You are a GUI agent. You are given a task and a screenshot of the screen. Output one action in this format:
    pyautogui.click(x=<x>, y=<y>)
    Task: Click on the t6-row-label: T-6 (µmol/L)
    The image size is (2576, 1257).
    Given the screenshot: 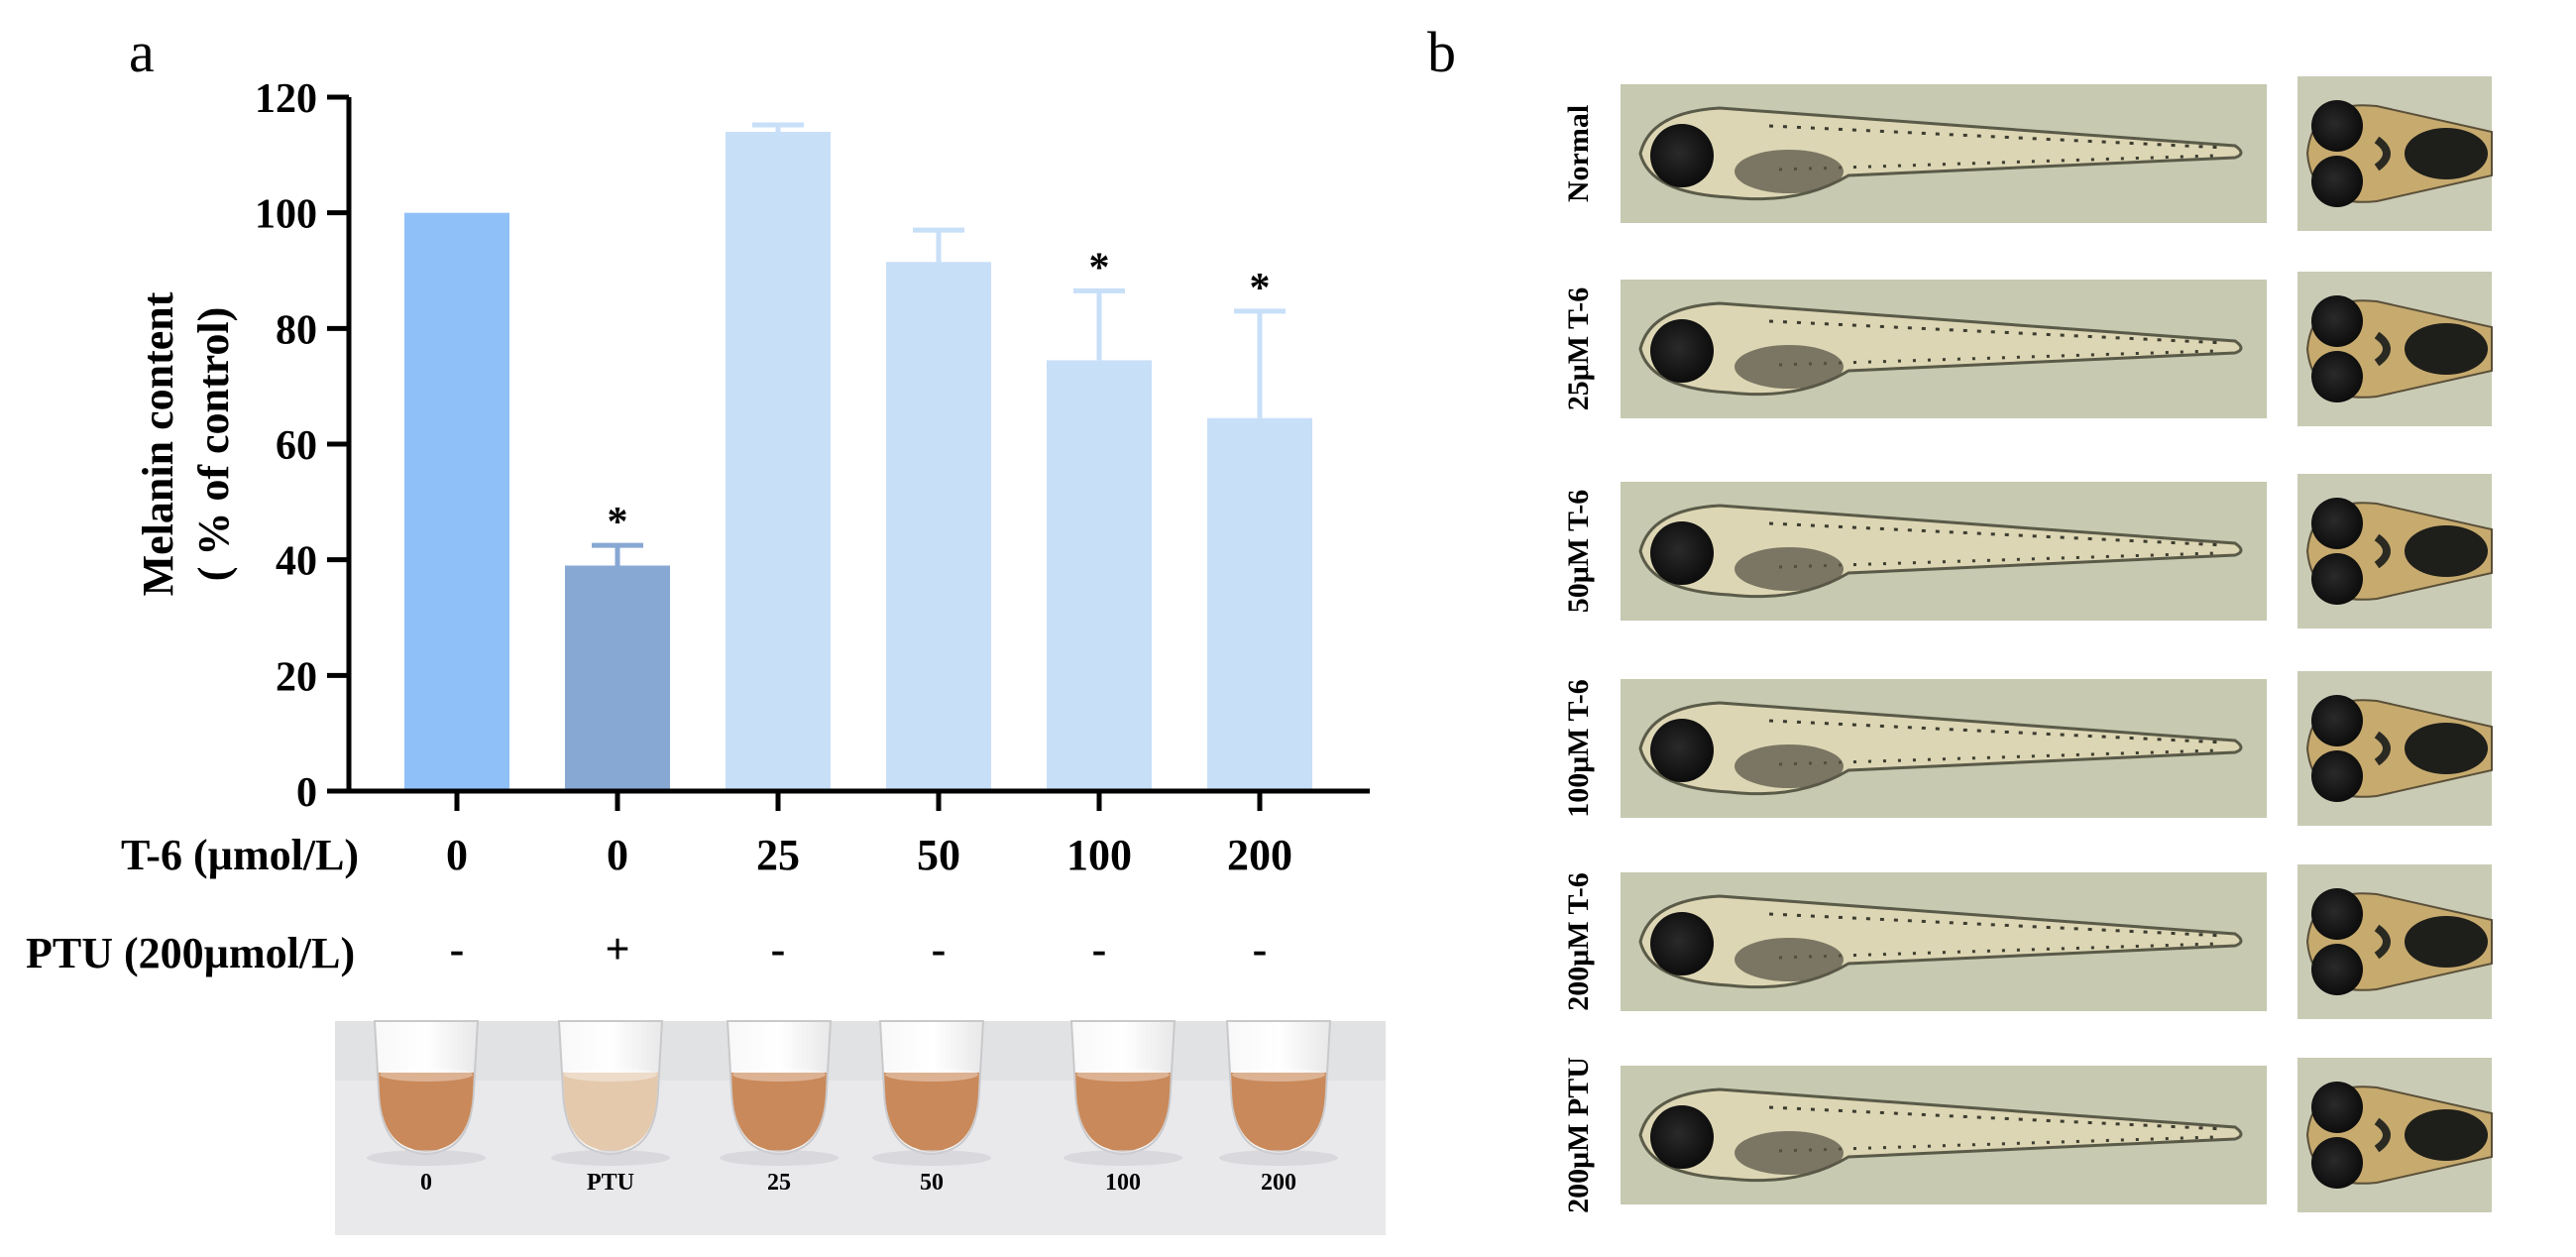 What is the action you would take?
    pyautogui.click(x=240, y=855)
    